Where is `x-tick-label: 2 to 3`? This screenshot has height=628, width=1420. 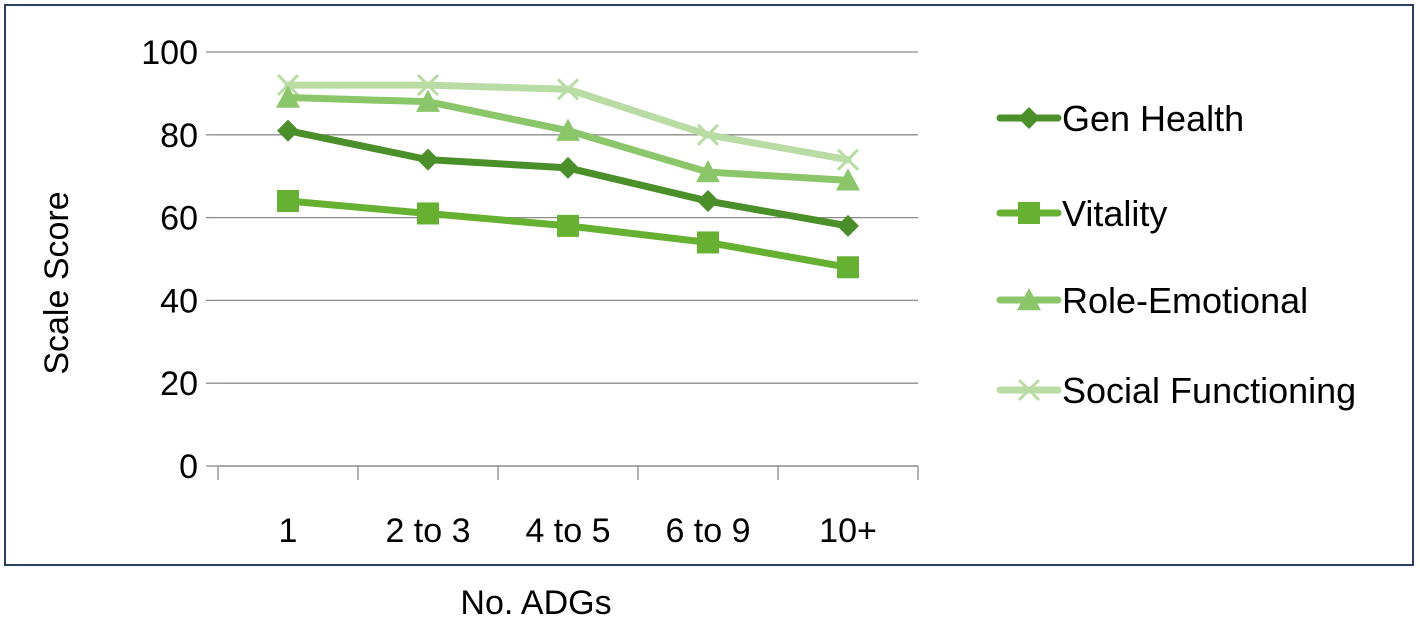 x-tick-label: 2 to 3 is located at coordinates (427, 531).